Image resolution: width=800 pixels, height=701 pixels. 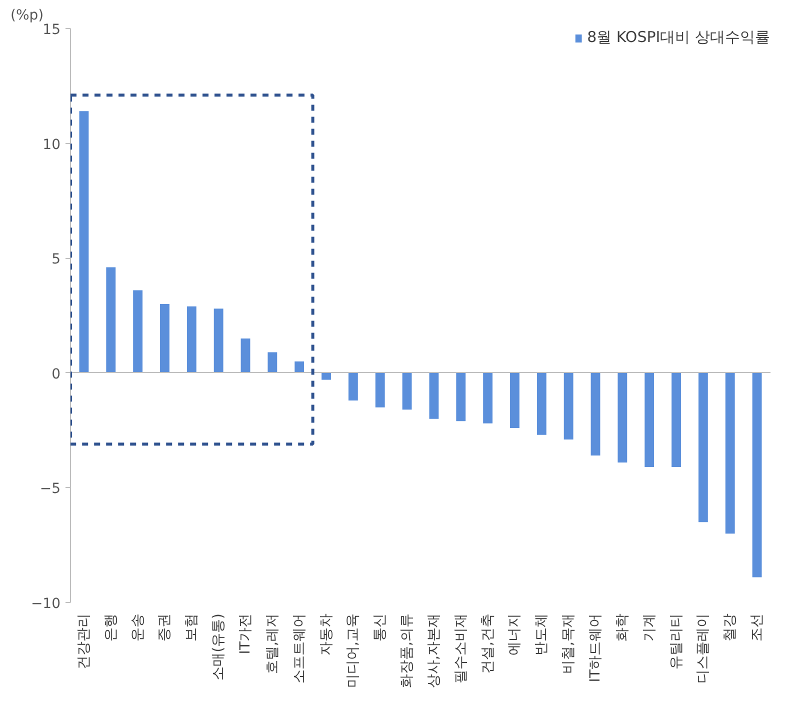 I want to click on y-tick-label: 0, so click(x=56, y=374).